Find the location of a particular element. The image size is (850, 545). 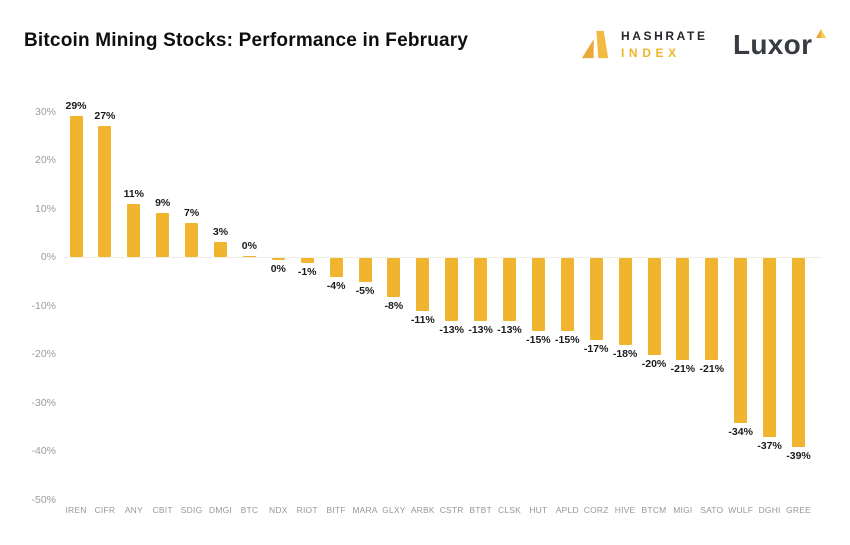

hashrate-index-logo-icon is located at coordinates (595, 44).